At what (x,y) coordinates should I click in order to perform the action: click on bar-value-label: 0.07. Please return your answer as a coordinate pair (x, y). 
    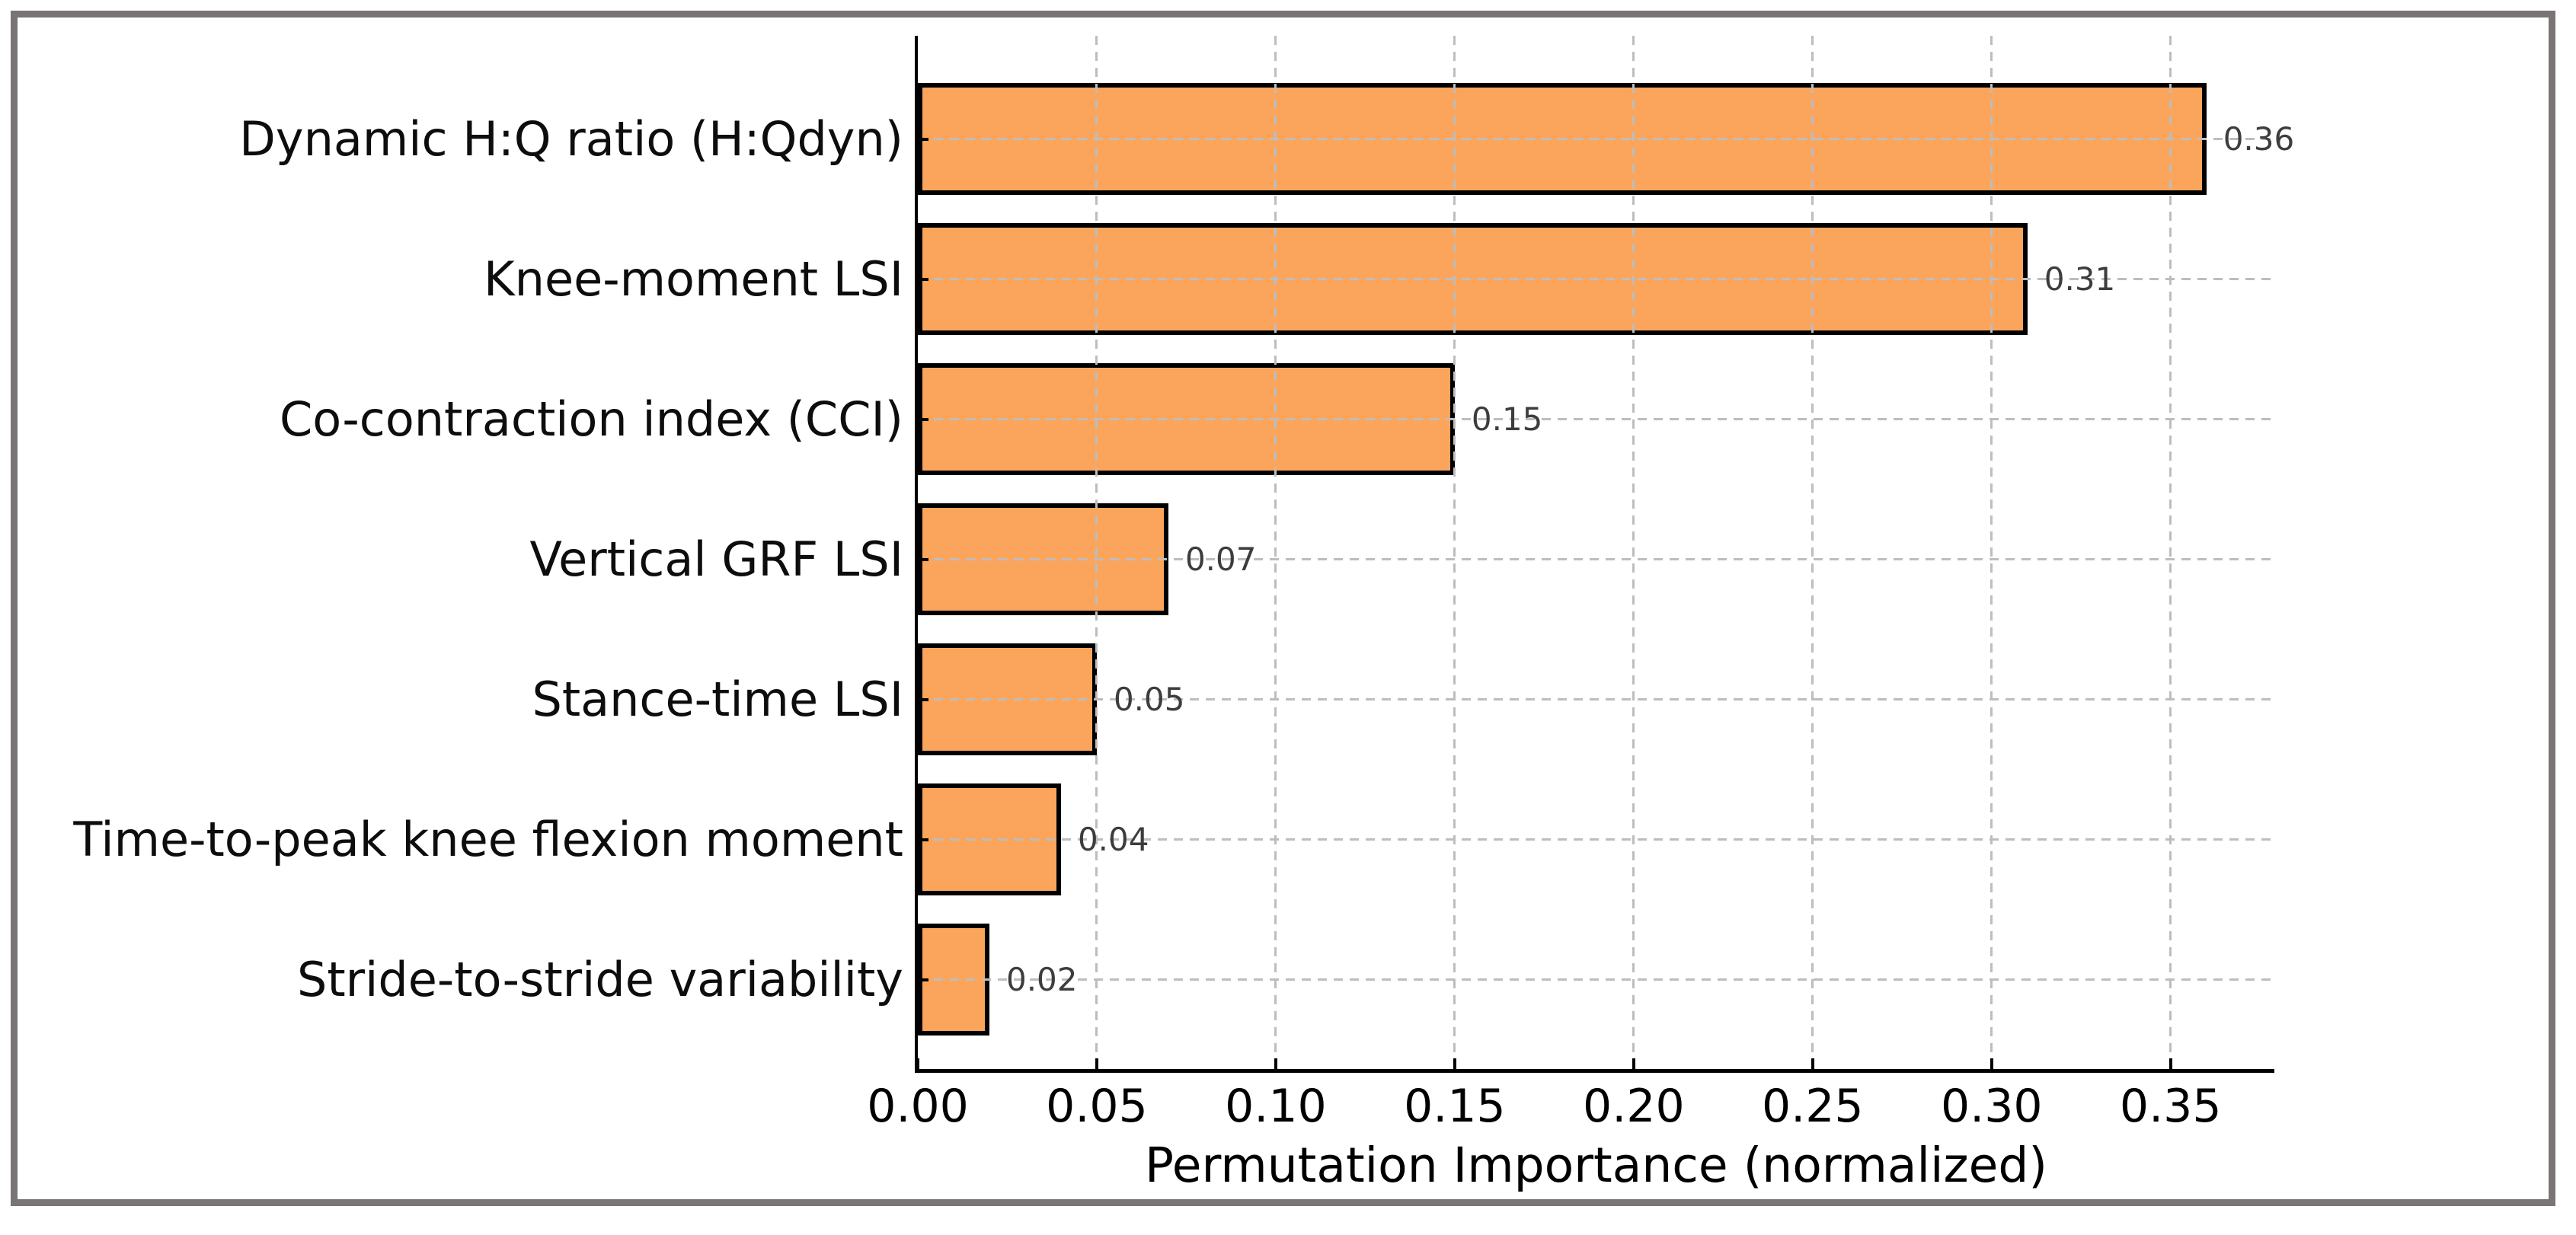
    Looking at the image, I should click on (1220, 559).